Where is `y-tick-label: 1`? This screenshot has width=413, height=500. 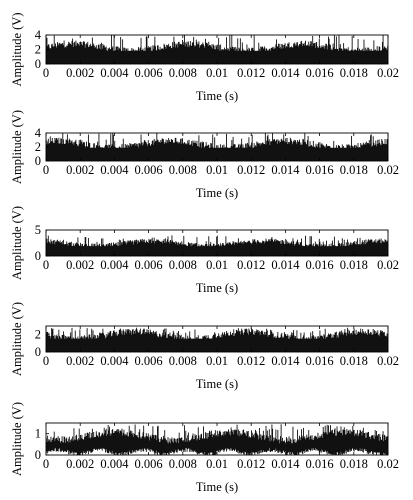
y-tick-label: 1 is located at coordinates (38, 434).